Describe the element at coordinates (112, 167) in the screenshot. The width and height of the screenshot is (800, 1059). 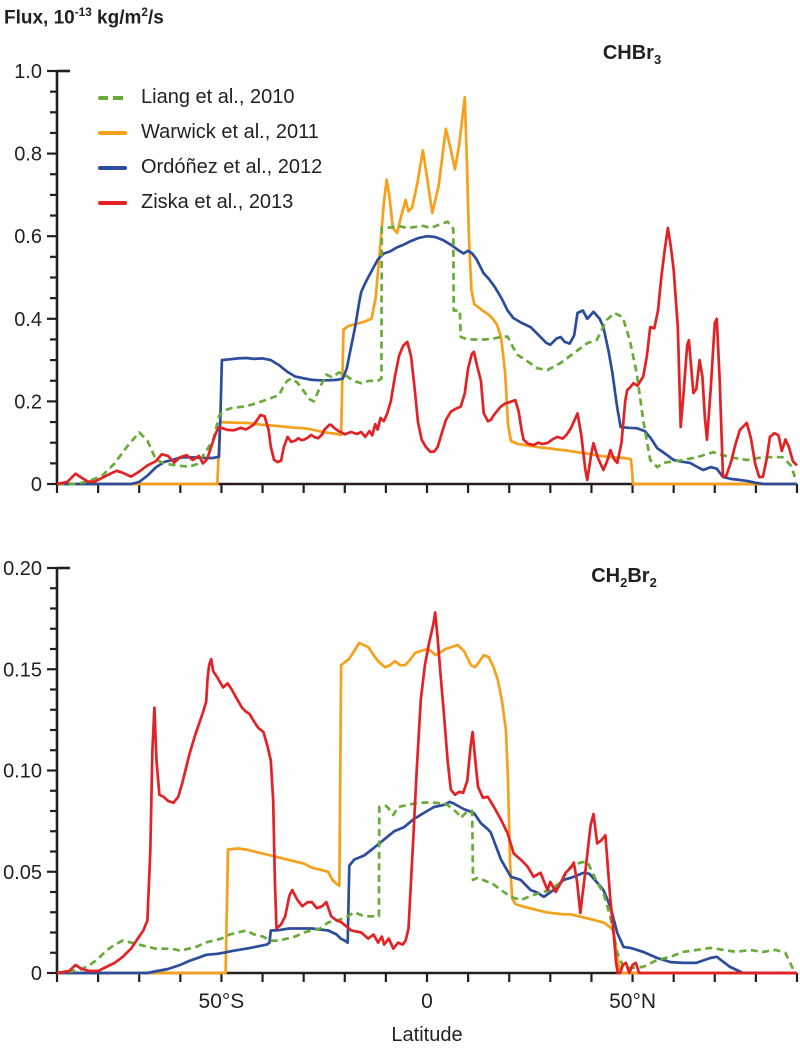
I see `legend-swatch-ordonez` at that location.